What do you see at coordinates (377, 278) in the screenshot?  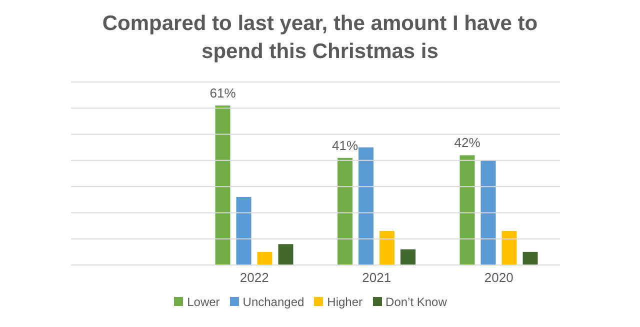 I see `x-tick-label: 2021` at bounding box center [377, 278].